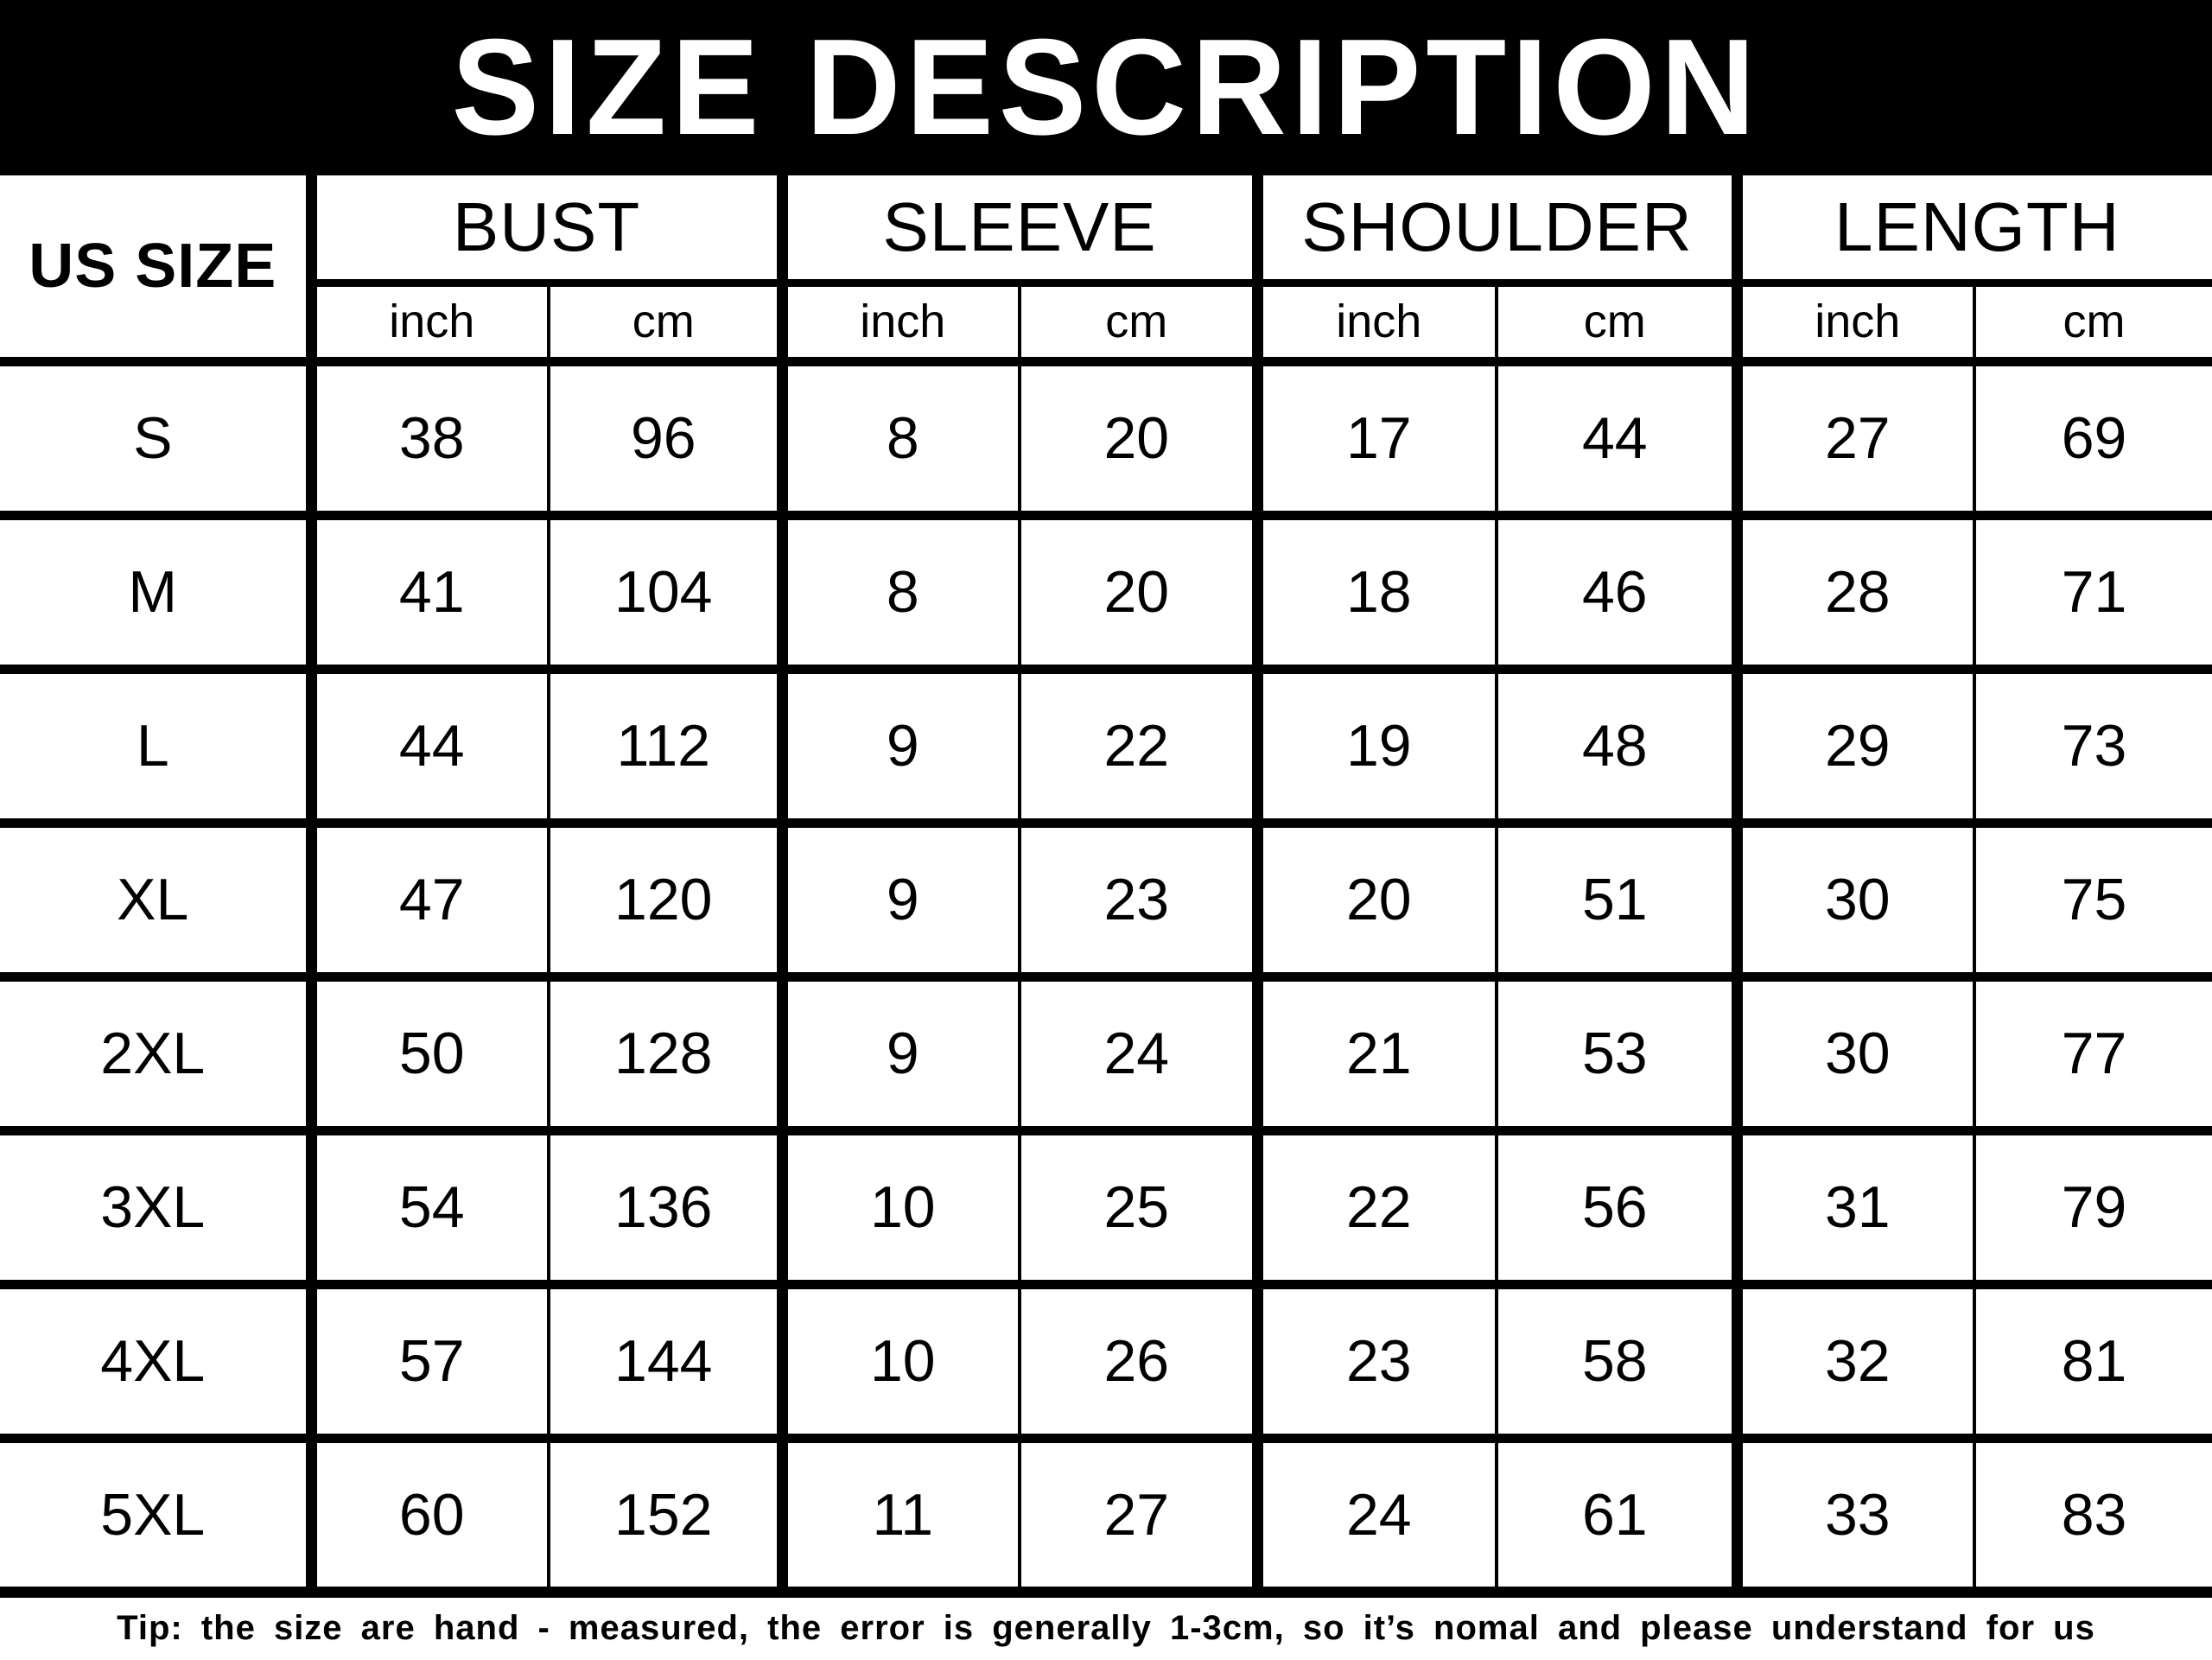 The image size is (2212, 1660). What do you see at coordinates (155, 435) in the screenshot?
I see `size-label: S` at bounding box center [155, 435].